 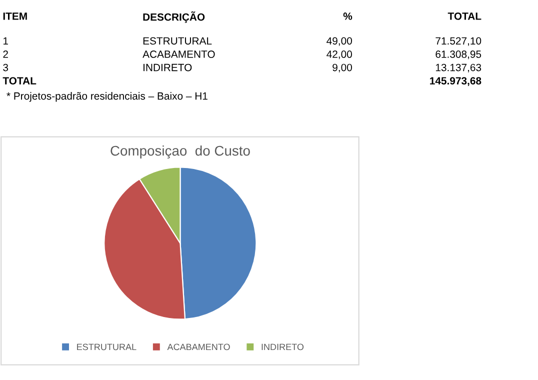 I want to click on text: ITEM, so click(x=15, y=16).